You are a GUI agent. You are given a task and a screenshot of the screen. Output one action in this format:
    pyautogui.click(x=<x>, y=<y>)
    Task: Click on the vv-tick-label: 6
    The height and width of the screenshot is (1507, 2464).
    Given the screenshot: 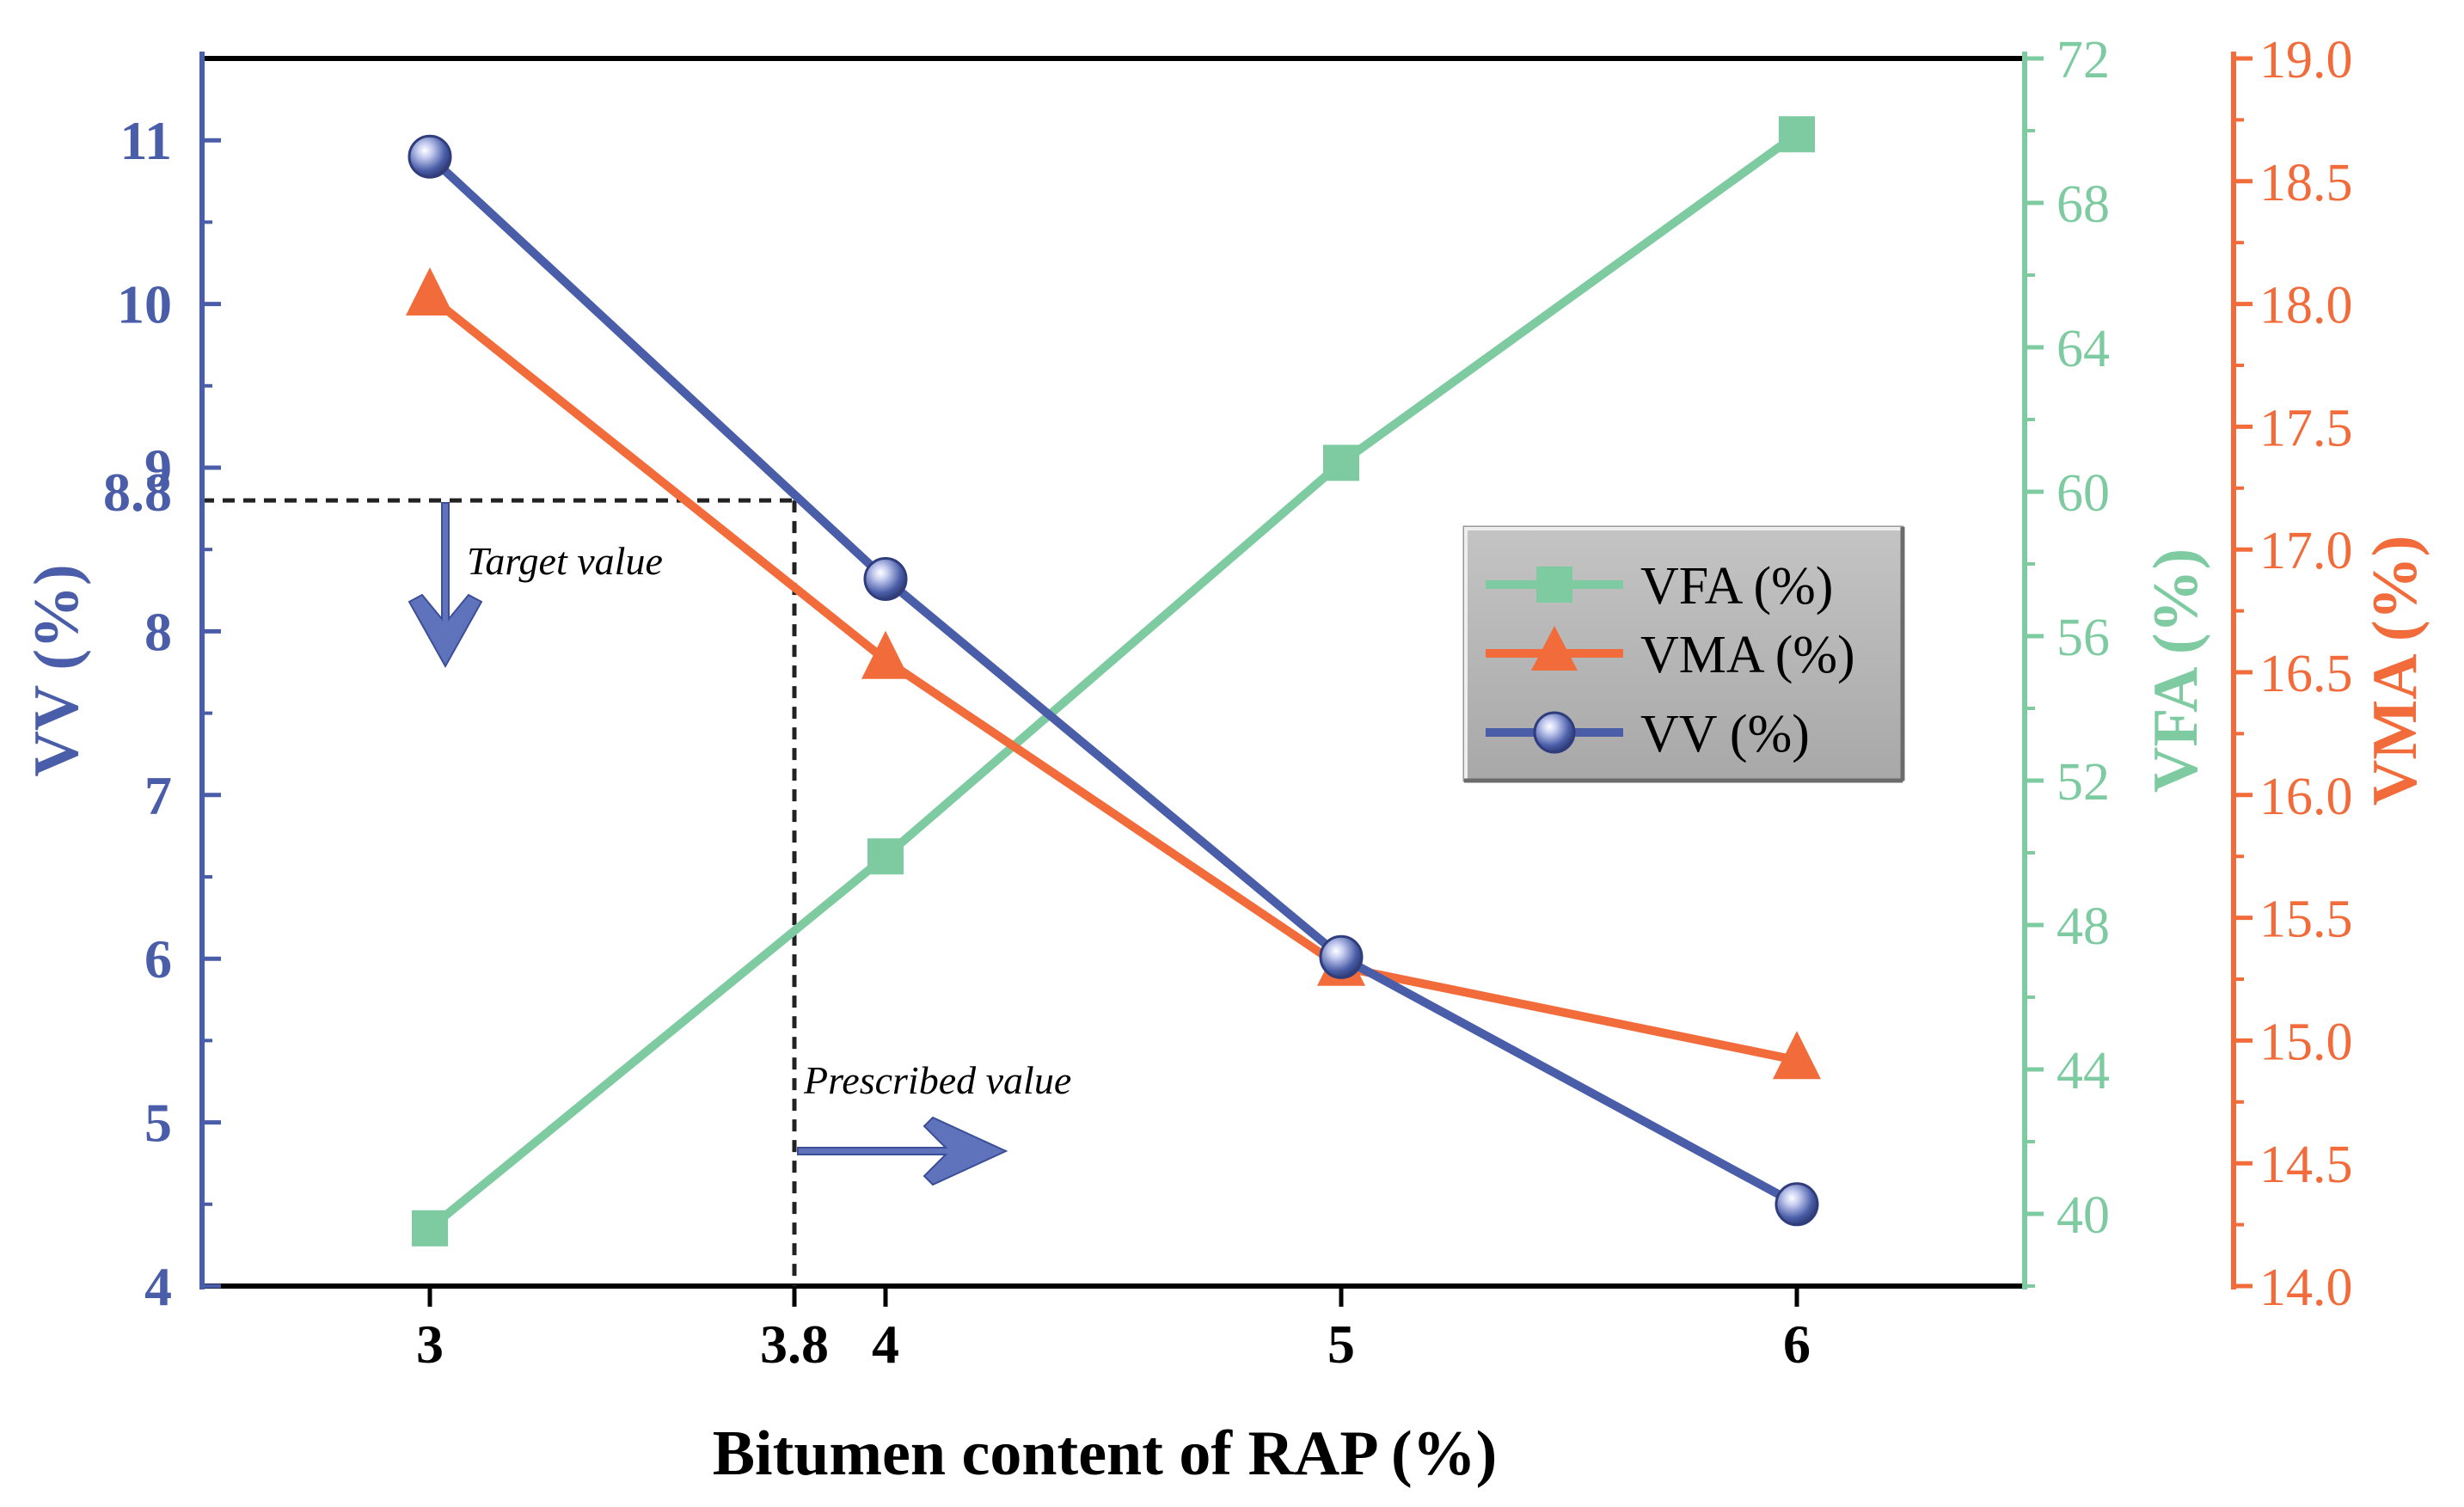 What is the action you would take?
    pyautogui.click(x=158, y=959)
    